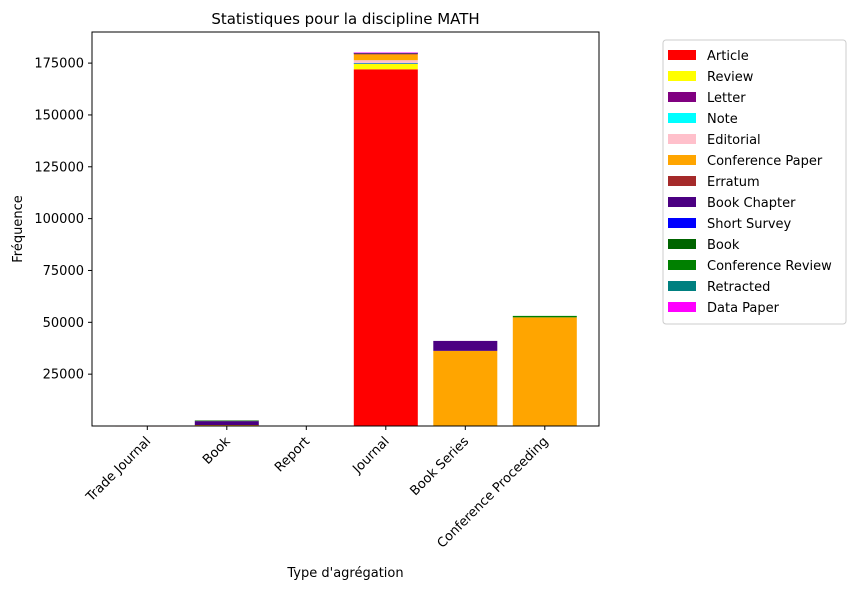 This screenshot has width=856, height=590. I want to click on legend-label: Short Survey, so click(749, 224).